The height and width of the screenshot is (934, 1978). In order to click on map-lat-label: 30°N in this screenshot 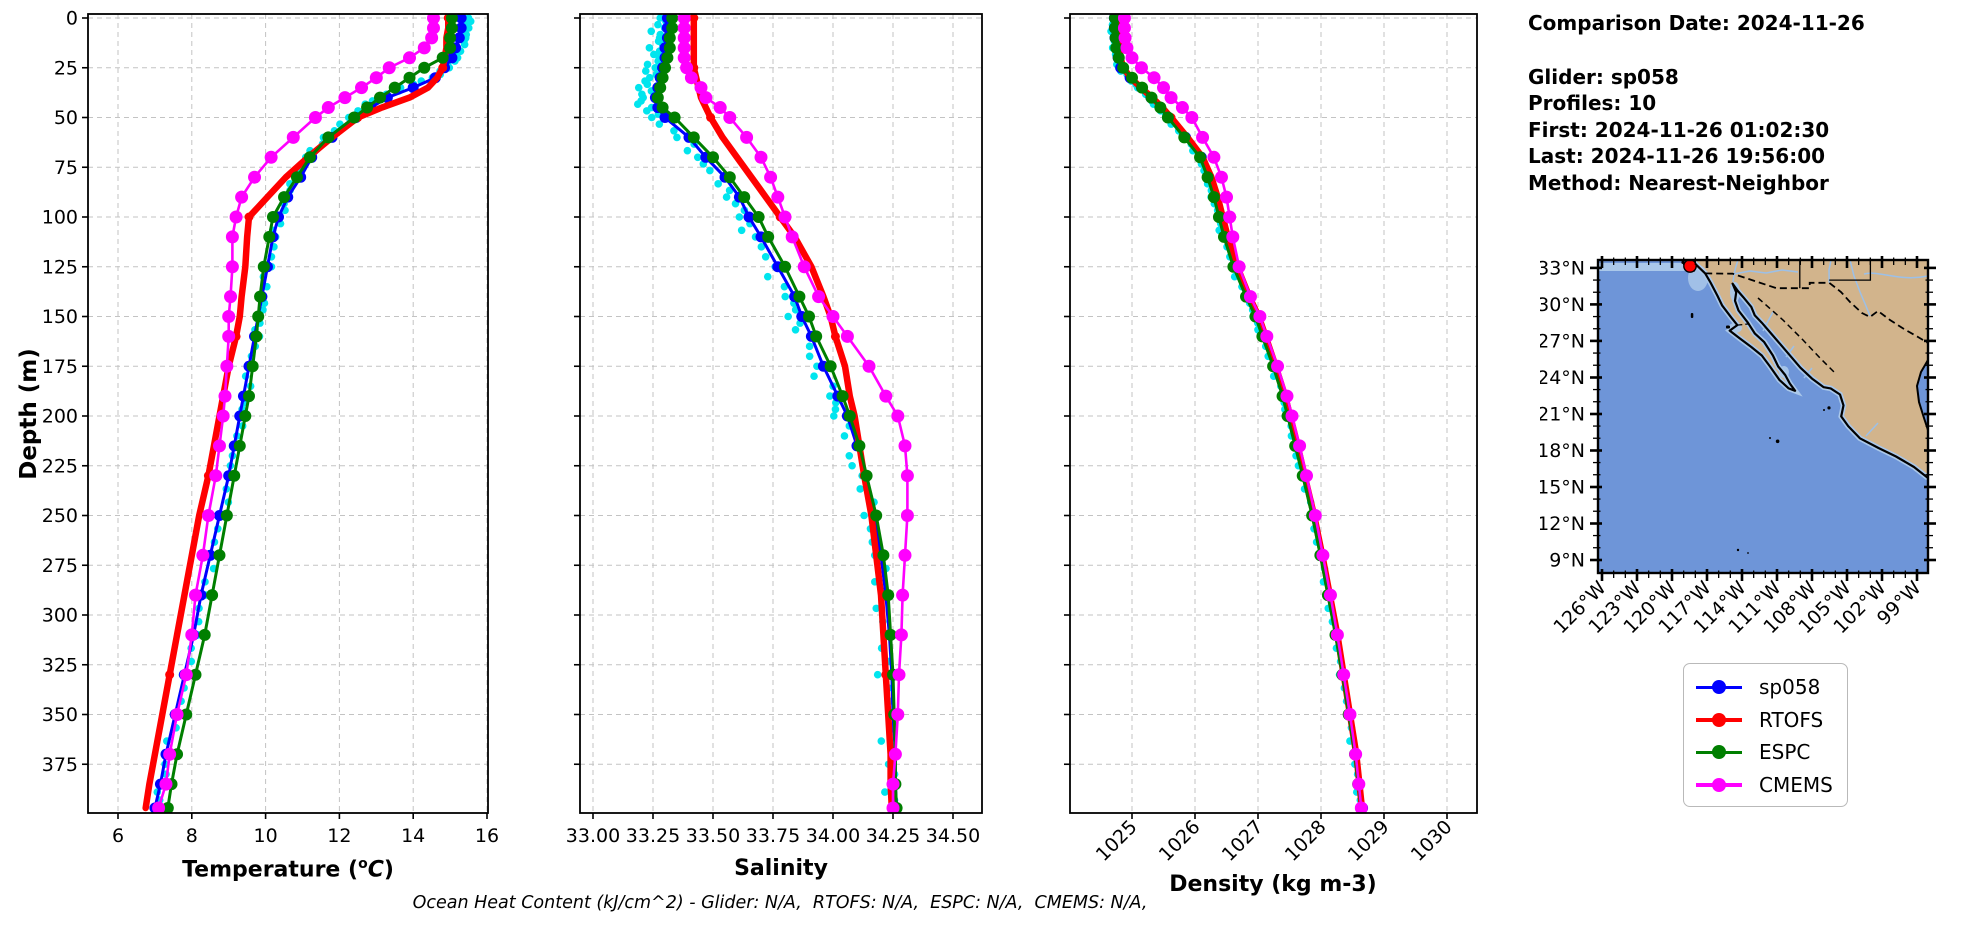, I will do `click(1562, 305)`.